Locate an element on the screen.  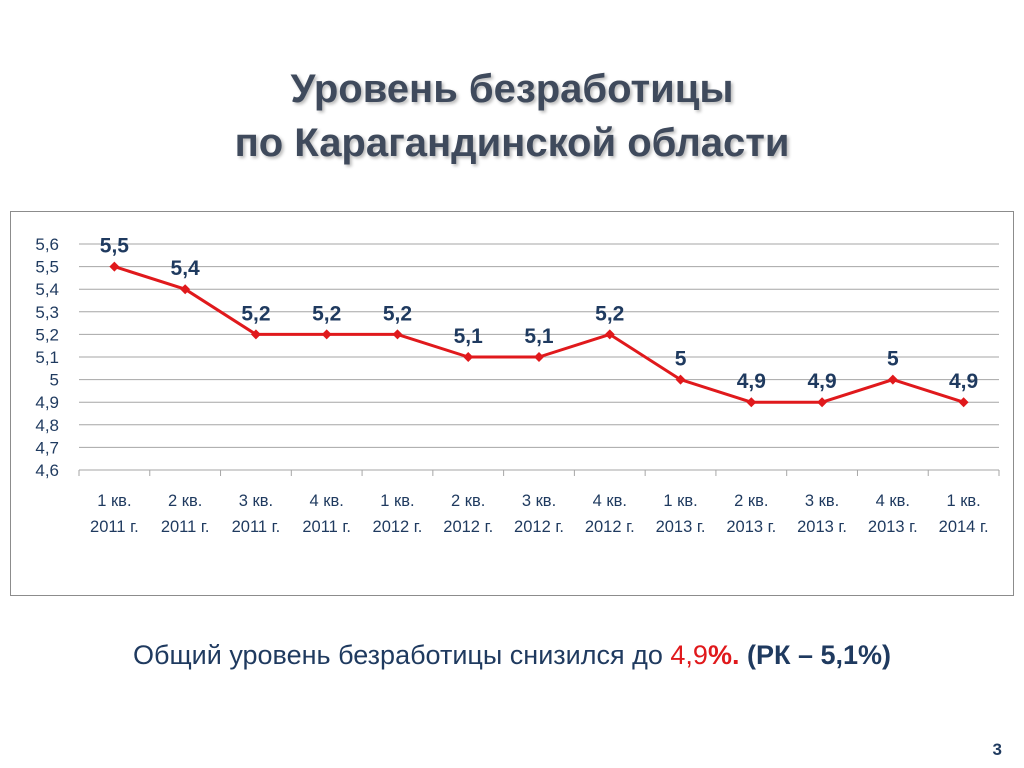
x-tick-label: 4 кв. 2013 г. is located at coordinates (893, 514).